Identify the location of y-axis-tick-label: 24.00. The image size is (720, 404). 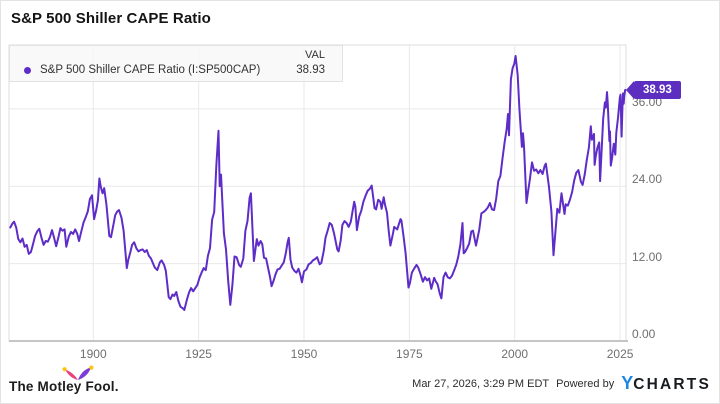
(647, 179).